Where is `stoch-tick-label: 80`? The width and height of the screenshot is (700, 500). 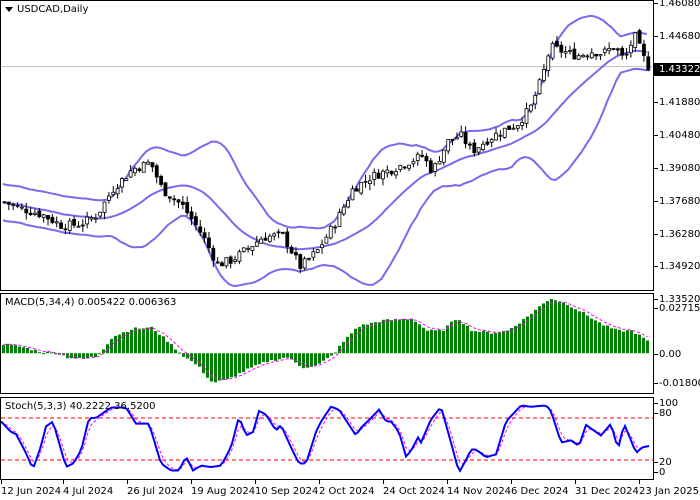
stoch-tick-label: 80 is located at coordinates (663, 413).